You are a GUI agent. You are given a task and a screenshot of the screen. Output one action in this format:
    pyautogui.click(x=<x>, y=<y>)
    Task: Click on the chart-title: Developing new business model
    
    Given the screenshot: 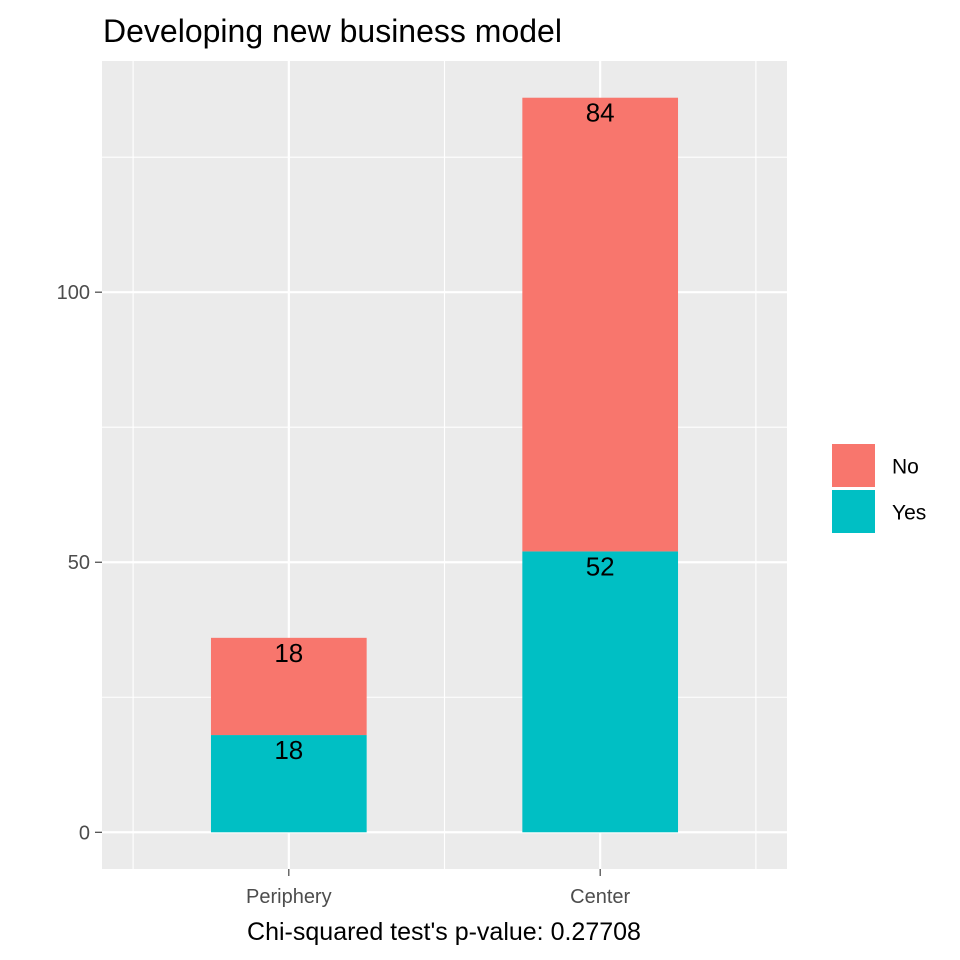 What is the action you would take?
    pyautogui.click(x=332, y=31)
    